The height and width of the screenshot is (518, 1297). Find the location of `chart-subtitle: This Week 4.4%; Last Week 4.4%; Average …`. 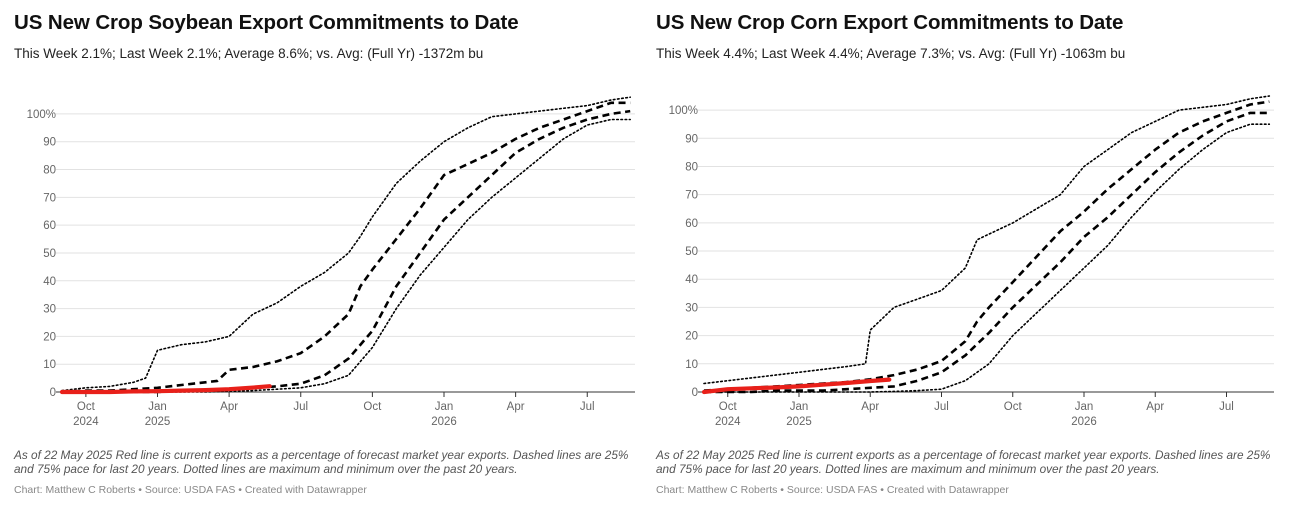

chart-subtitle: This Week 4.4%; Last Week 4.4%; Average … is located at coordinates (891, 53).